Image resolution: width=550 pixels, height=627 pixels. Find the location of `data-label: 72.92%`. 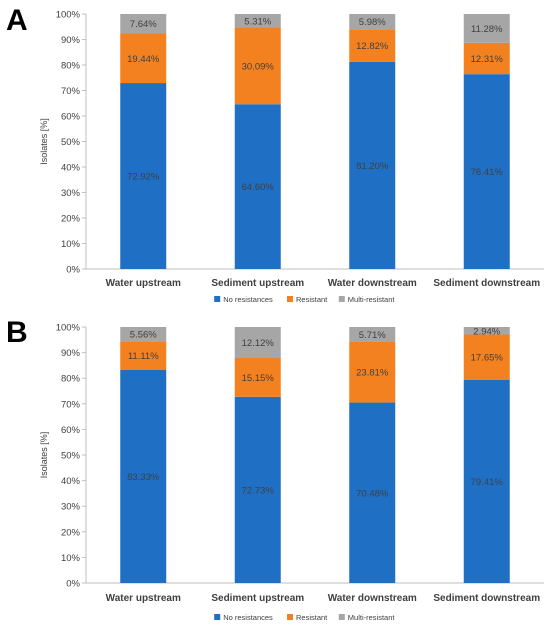

data-label: 72.92% is located at coordinates (143, 177).